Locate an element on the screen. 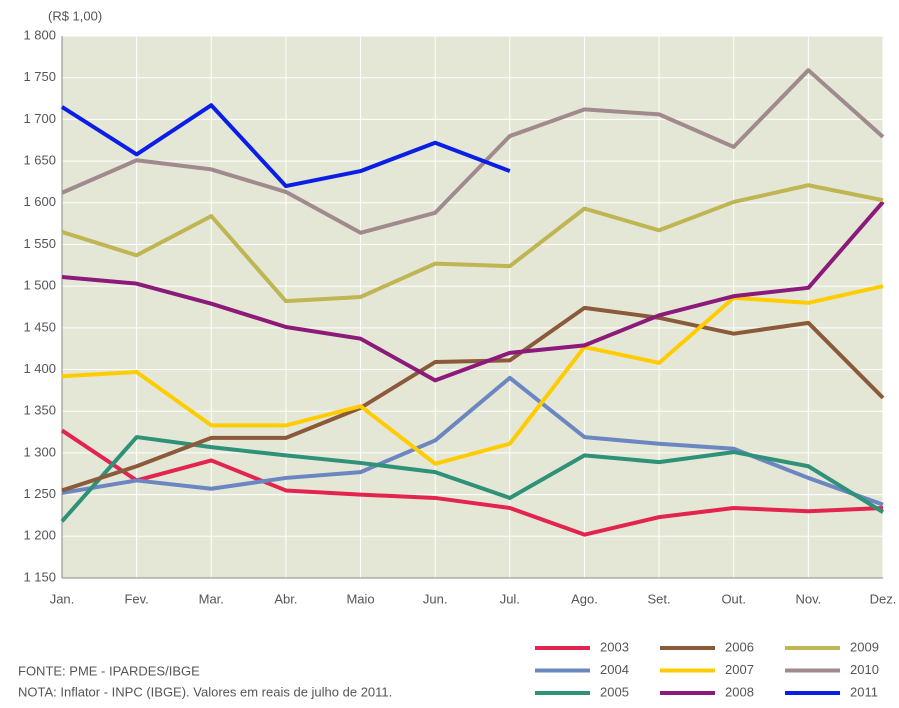 This screenshot has width=899, height=708. y-tick-label: 1 500 is located at coordinates (39, 285).